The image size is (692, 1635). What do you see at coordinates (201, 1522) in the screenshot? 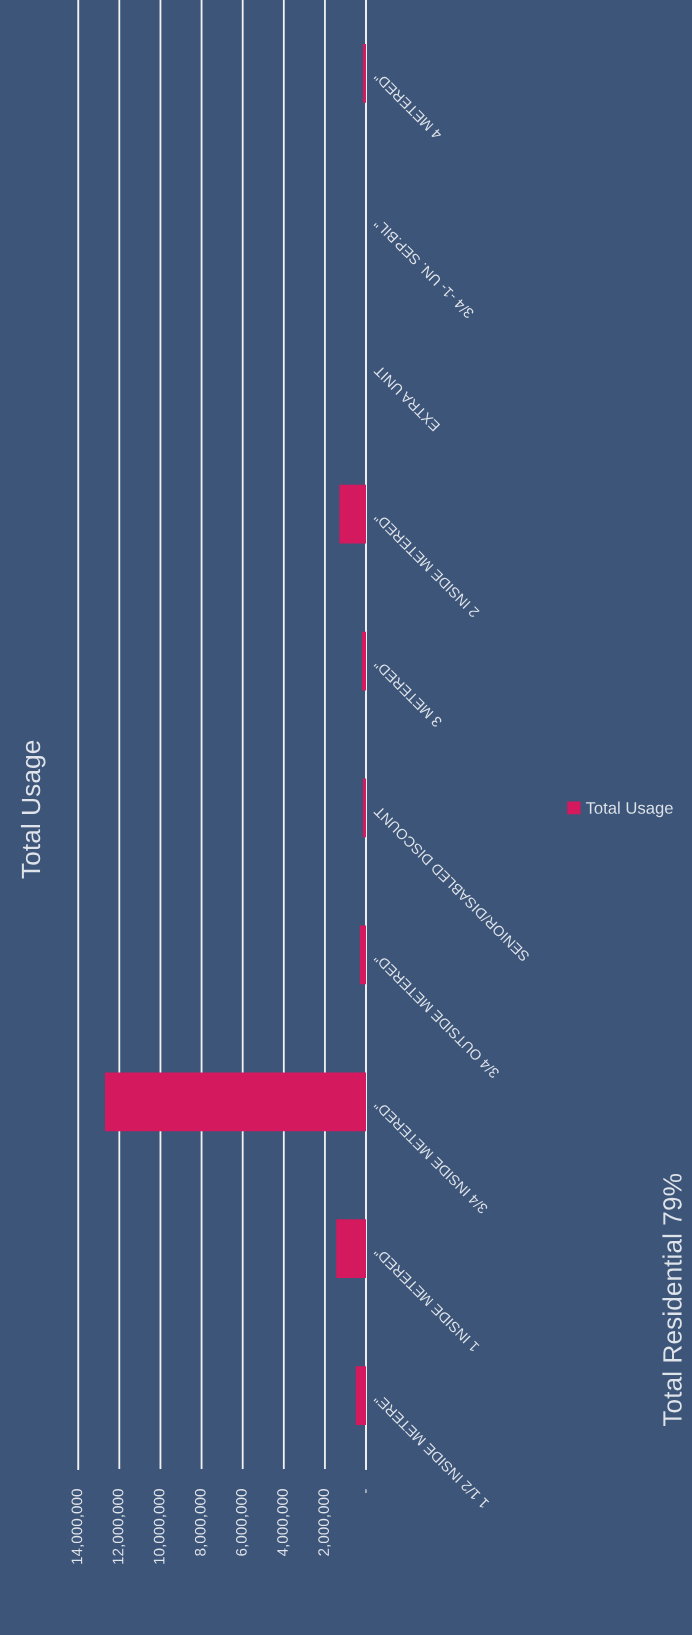
I see `x-tick-label: 8,000,000` at bounding box center [201, 1522].